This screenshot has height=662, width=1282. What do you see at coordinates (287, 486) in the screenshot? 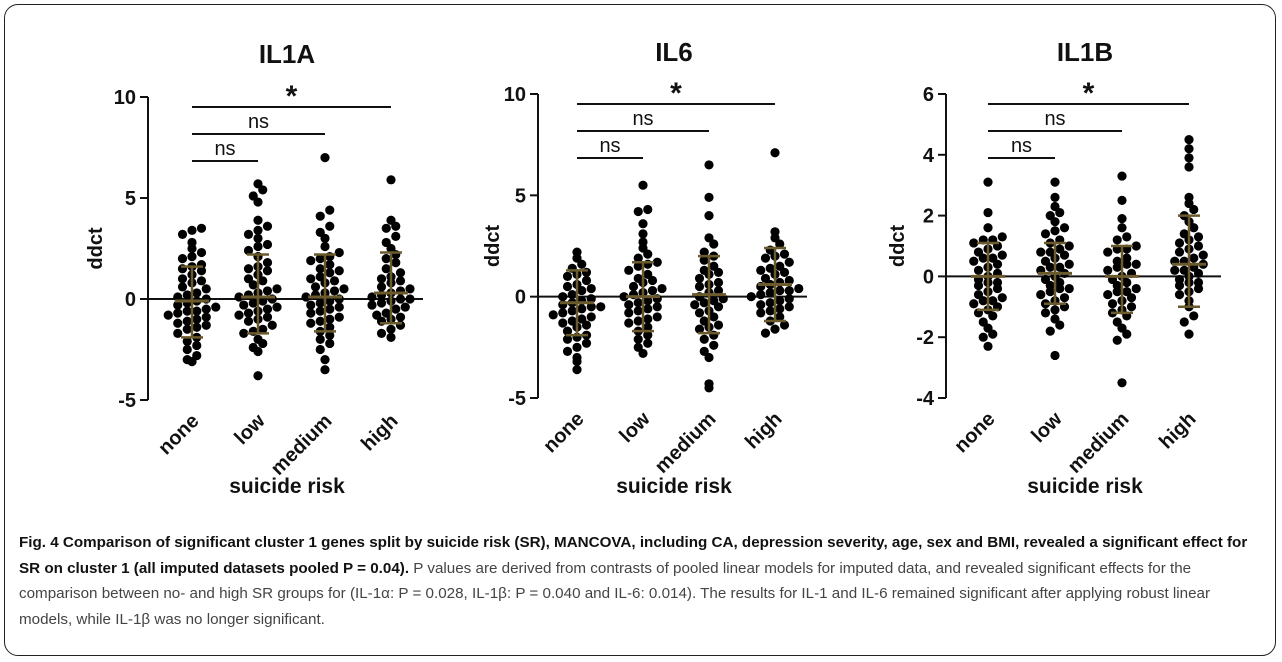
I see `x-axis-label: suicide risk` at bounding box center [287, 486].